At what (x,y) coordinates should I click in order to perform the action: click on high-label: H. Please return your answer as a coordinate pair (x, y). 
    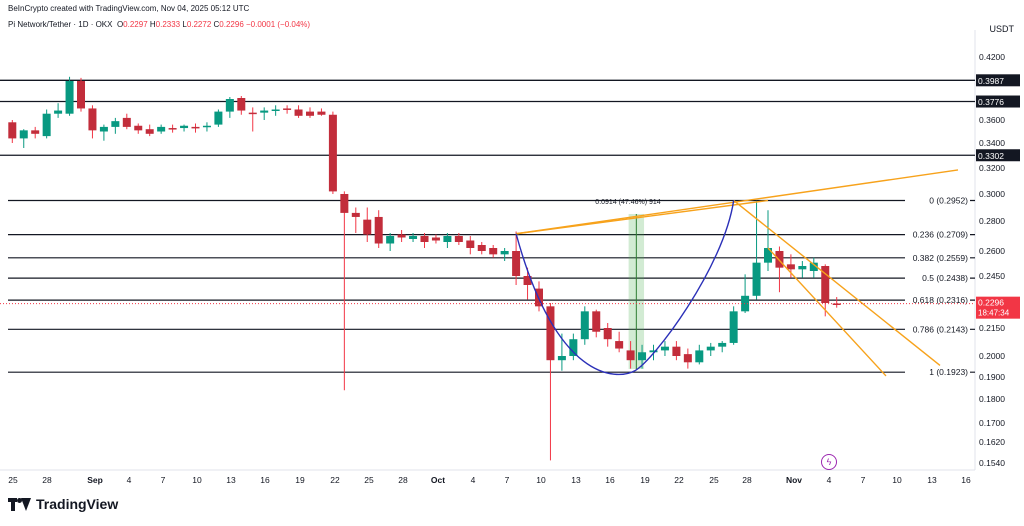
    Looking at the image, I should click on (152, 24).